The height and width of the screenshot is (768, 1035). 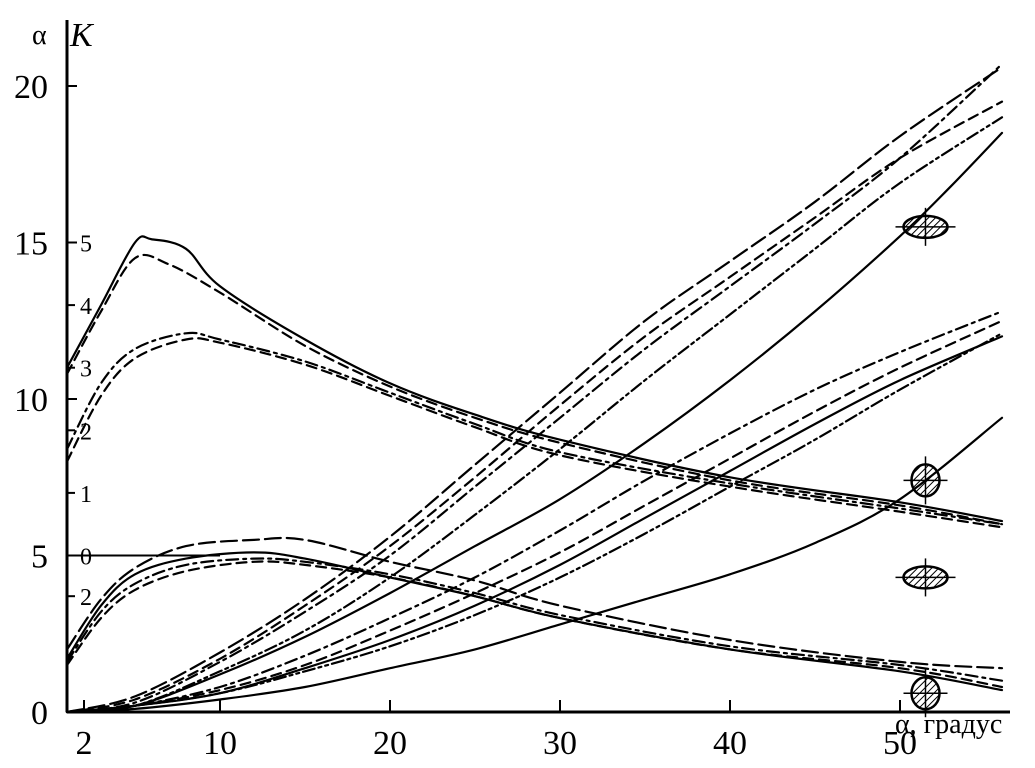 I want to click on y-axis-label-alpha: α, so click(x=39, y=35).